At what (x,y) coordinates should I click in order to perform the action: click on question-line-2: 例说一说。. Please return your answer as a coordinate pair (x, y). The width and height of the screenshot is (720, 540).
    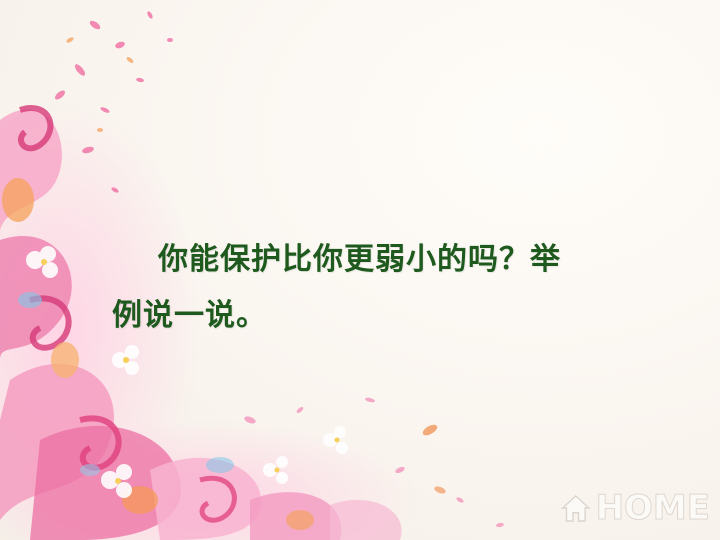
    Looking at the image, I should click on (189, 315).